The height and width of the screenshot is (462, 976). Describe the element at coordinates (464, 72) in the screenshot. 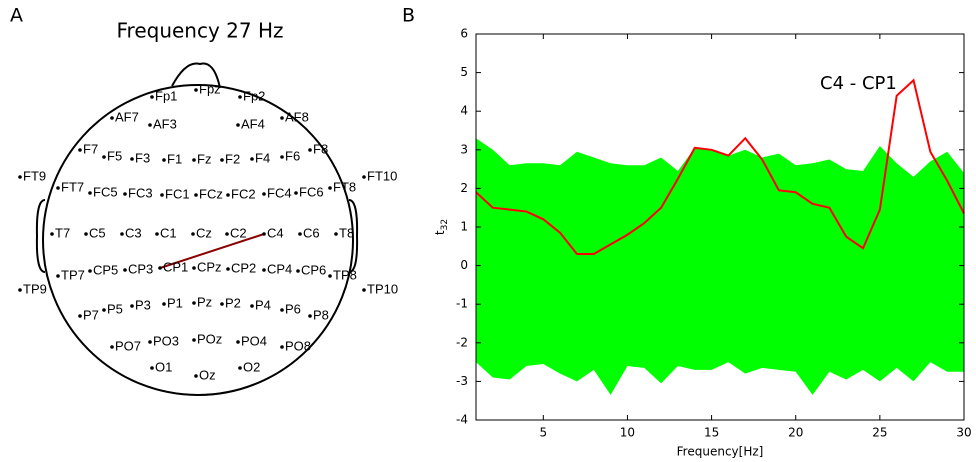

I see `y-tick-label: 5` at that location.